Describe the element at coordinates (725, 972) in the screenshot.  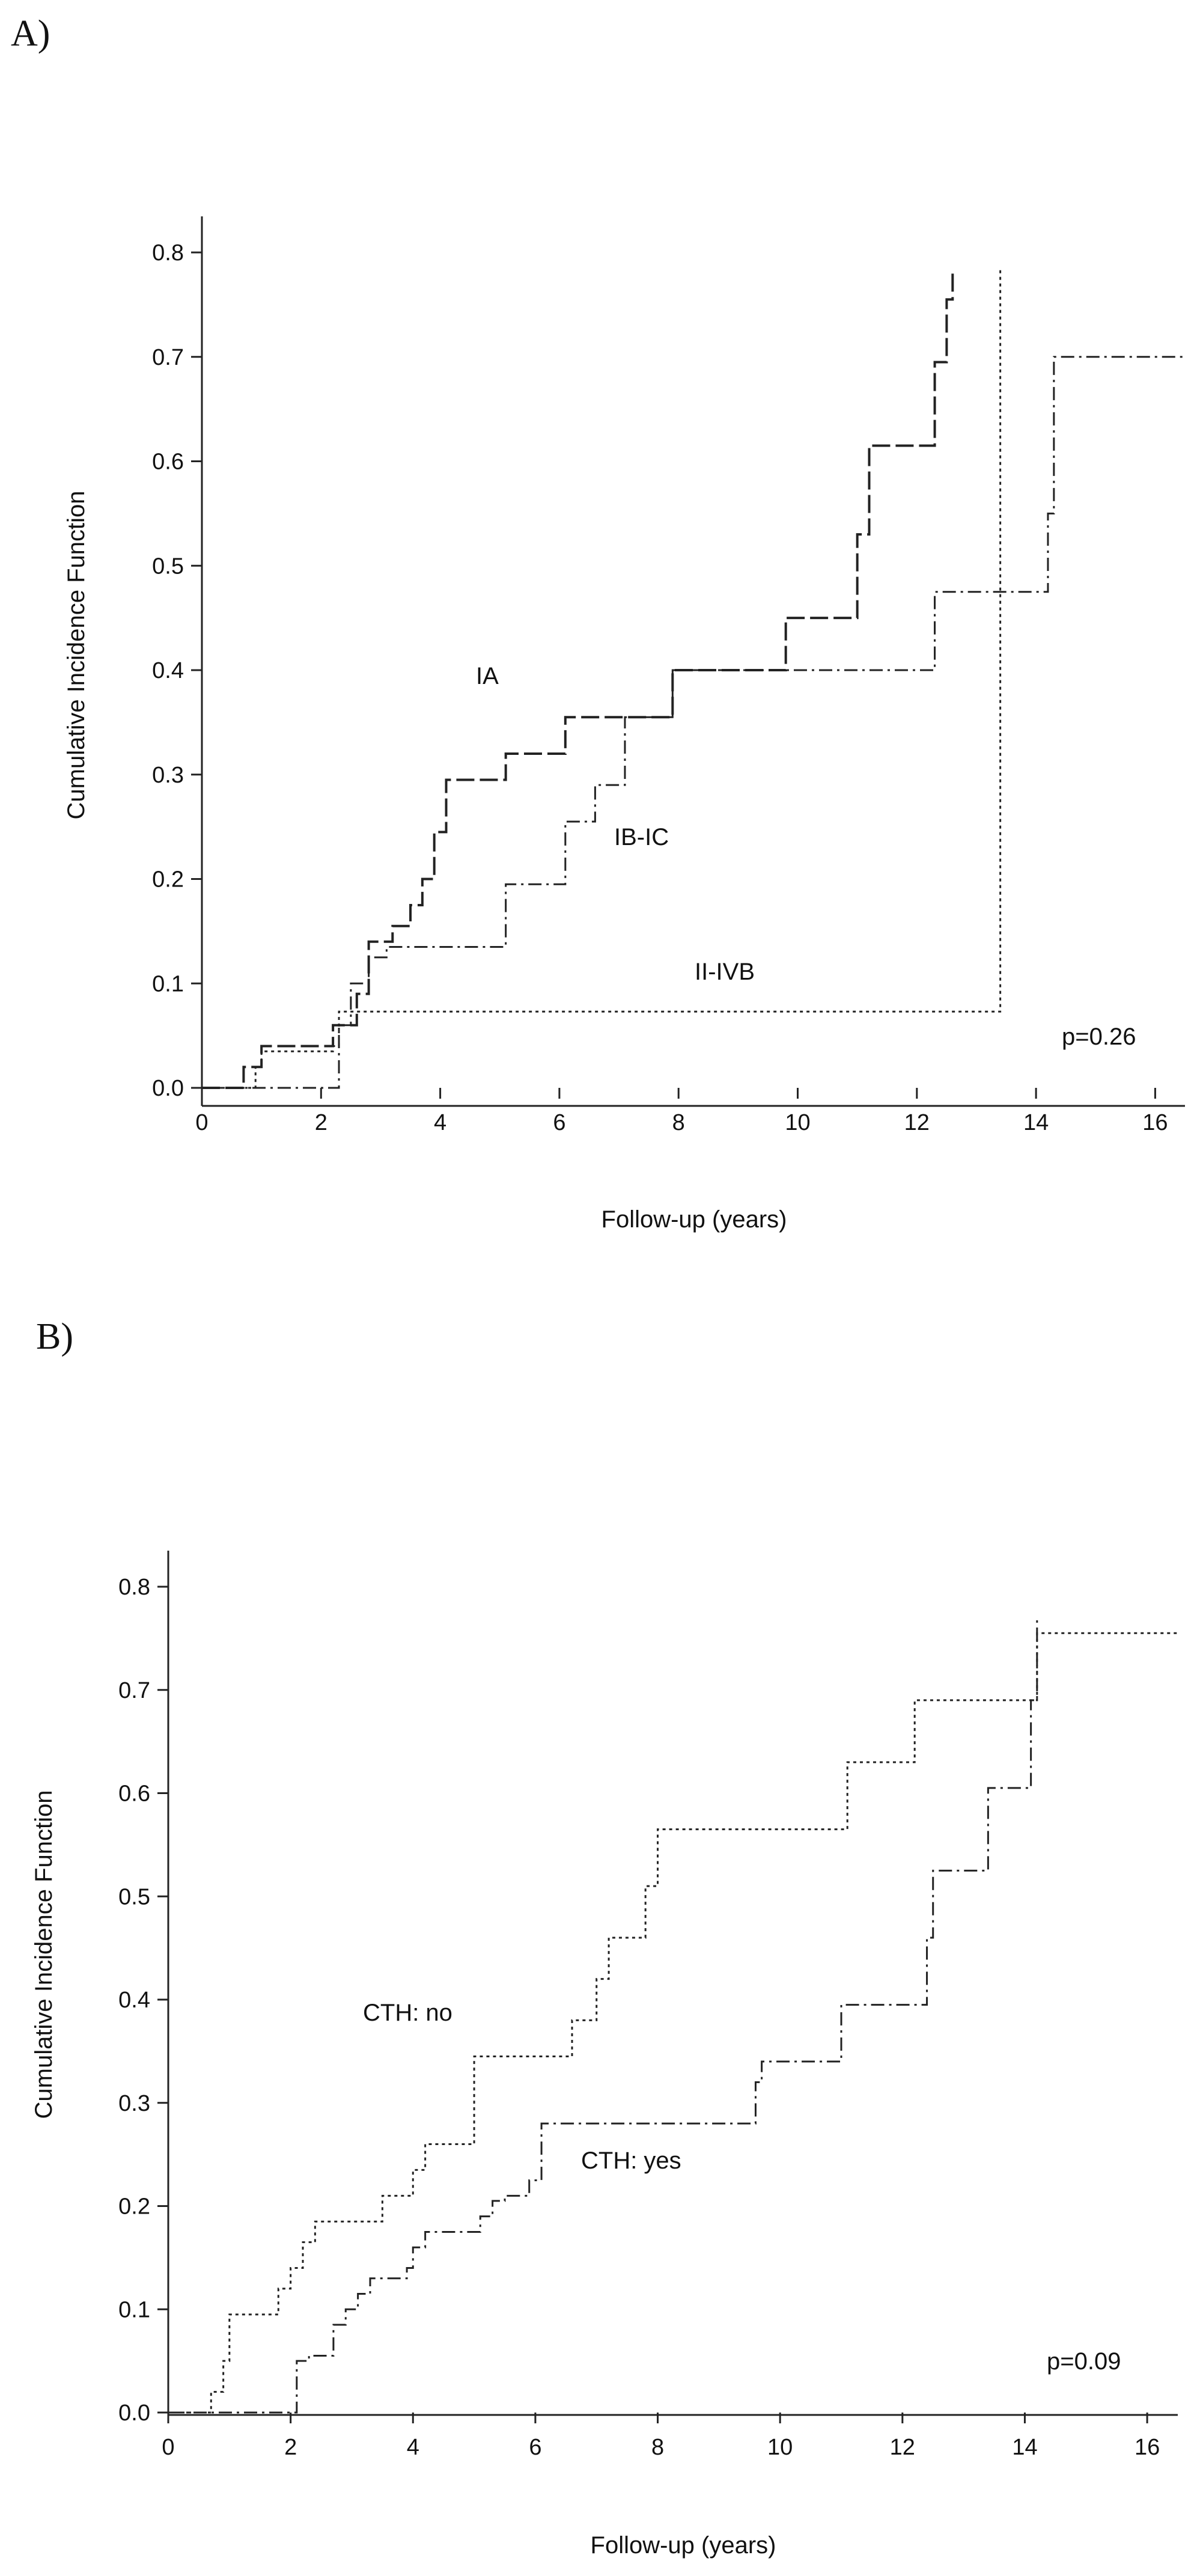
I see `series-label-ii-ivb: II-IVB` at that location.